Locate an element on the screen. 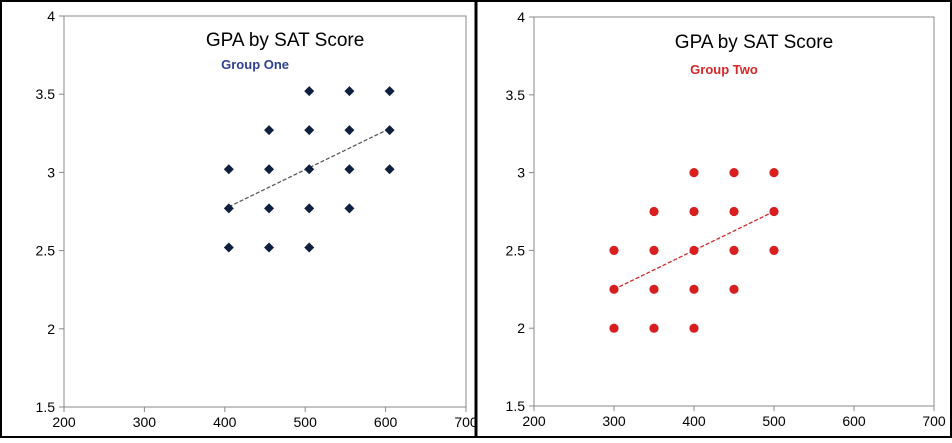  chart-subtitle: Group Two is located at coordinates (724, 69).